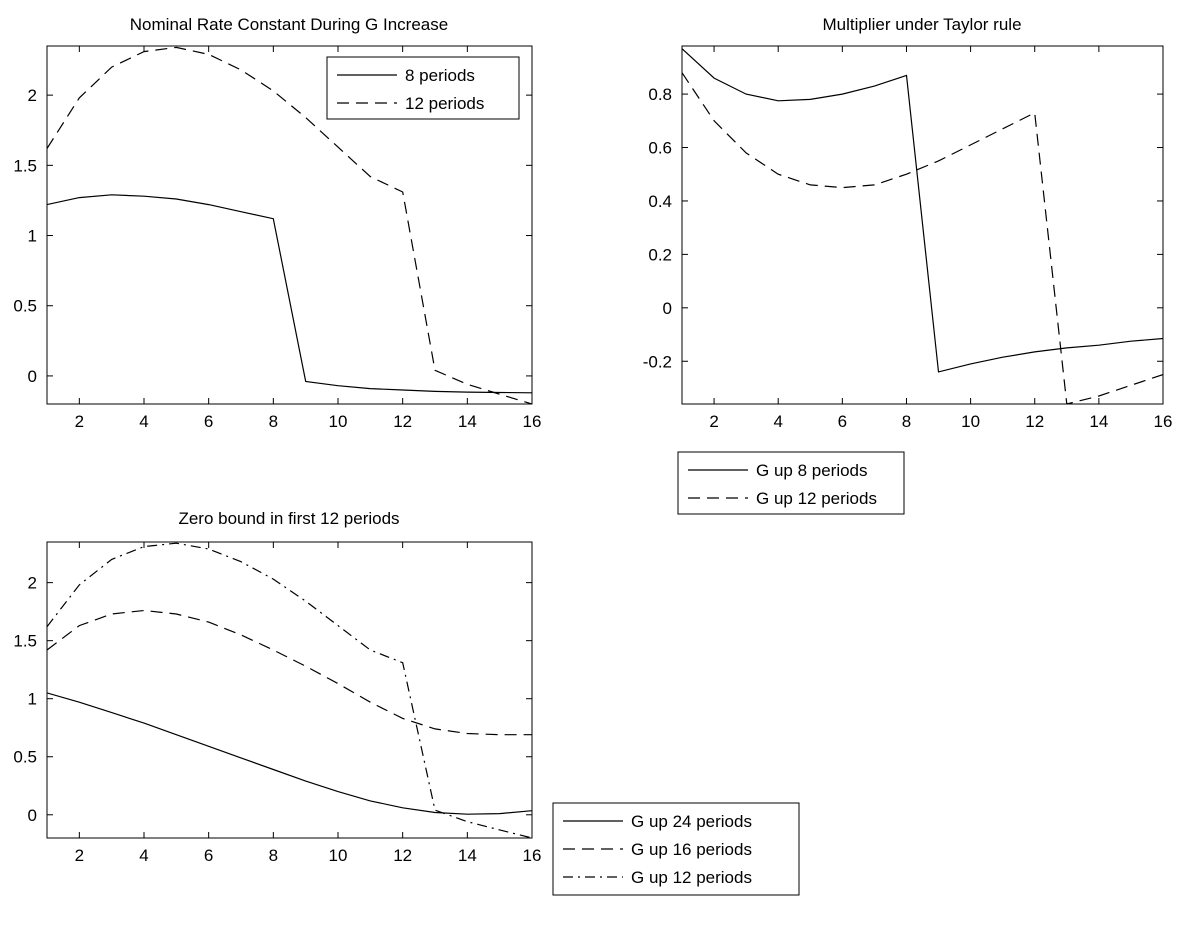 This screenshot has height=929, width=1180. Describe the element at coordinates (691, 821) in the screenshot. I see `legend-label-1: G up 24 periods` at that location.